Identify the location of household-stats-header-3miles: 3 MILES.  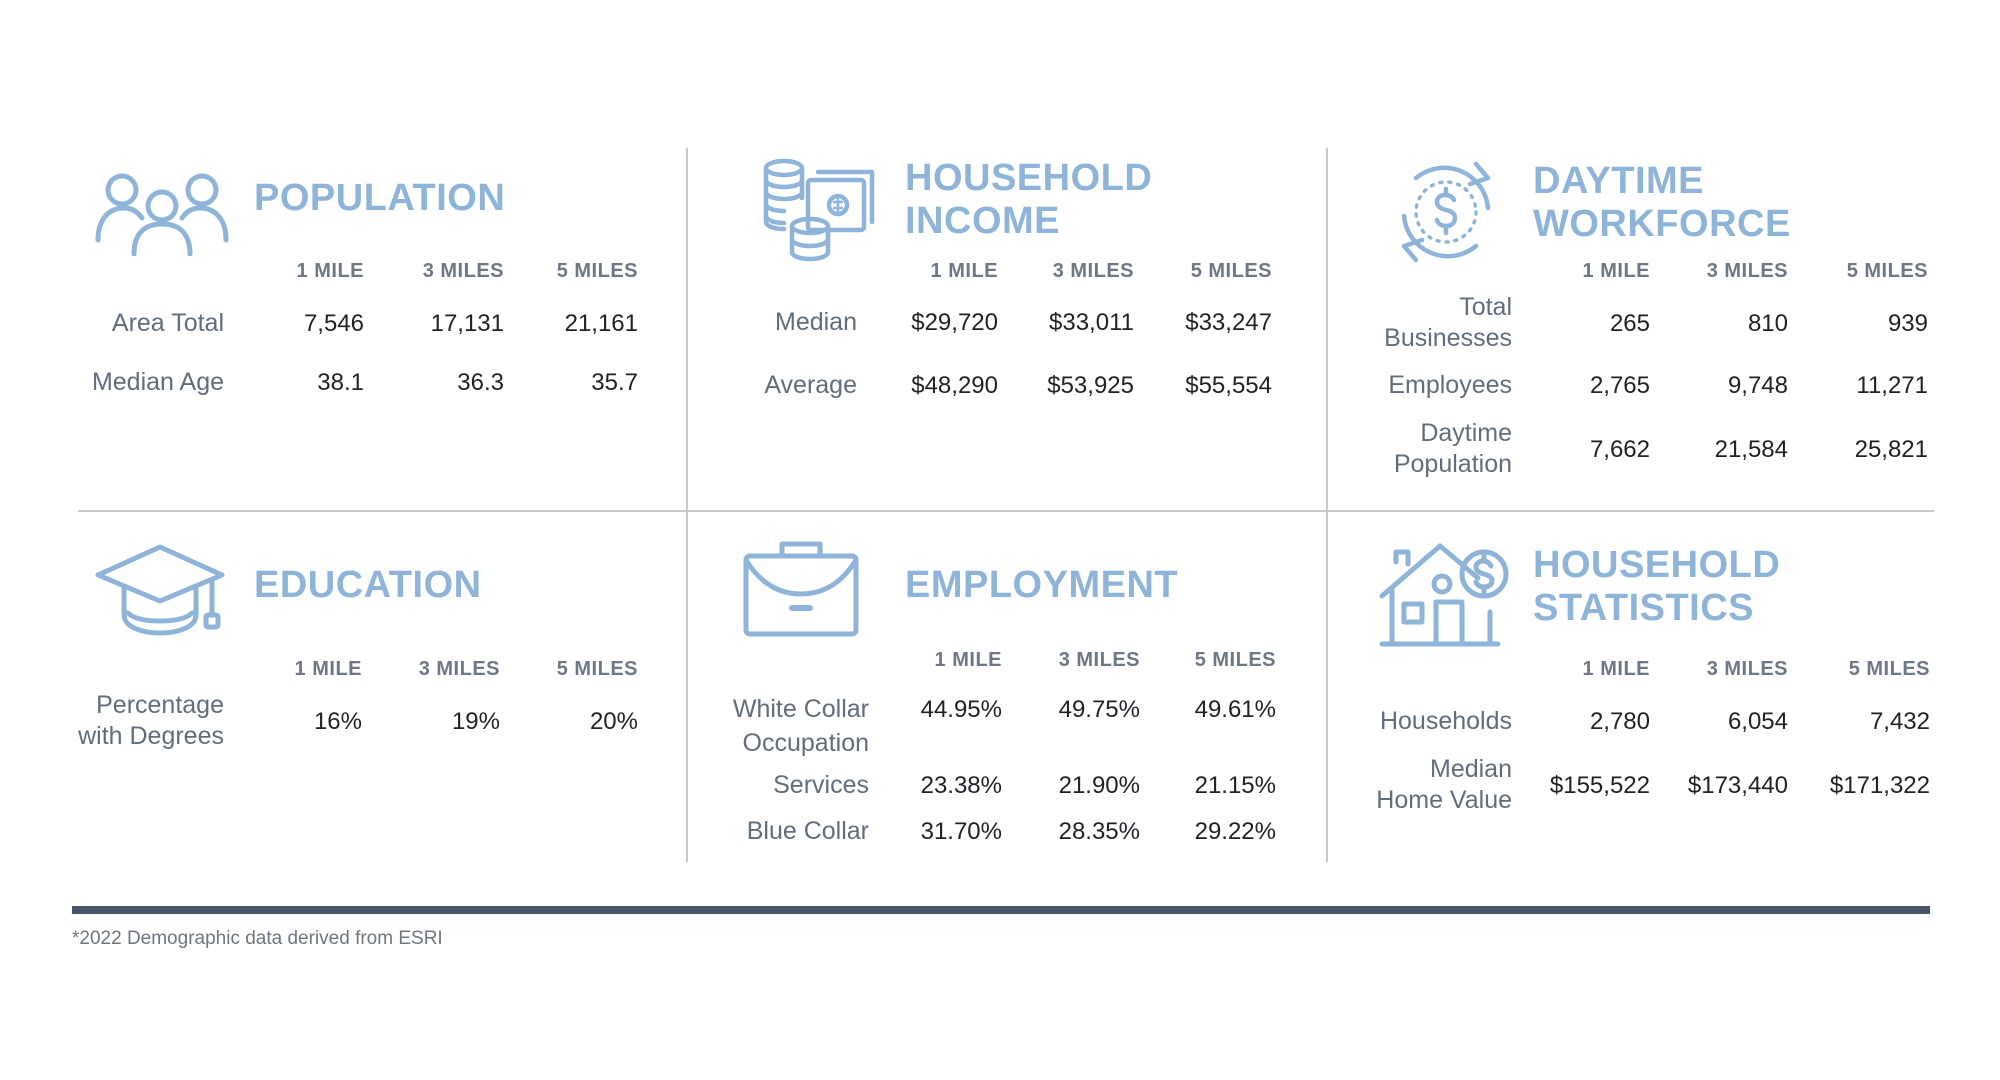
(1747, 669).